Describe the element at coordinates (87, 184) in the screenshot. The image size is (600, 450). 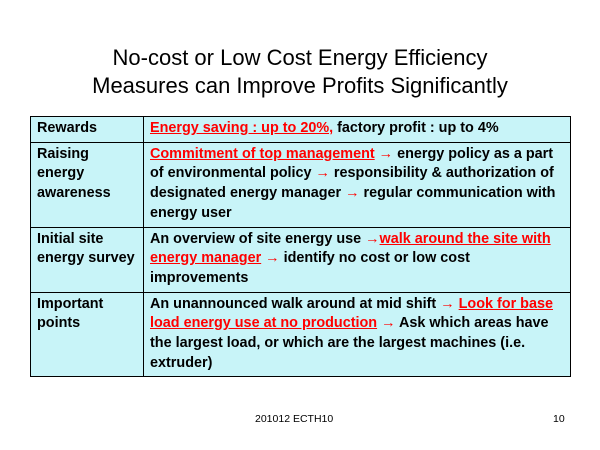
I see `row-label: Raising energy awareness` at that location.